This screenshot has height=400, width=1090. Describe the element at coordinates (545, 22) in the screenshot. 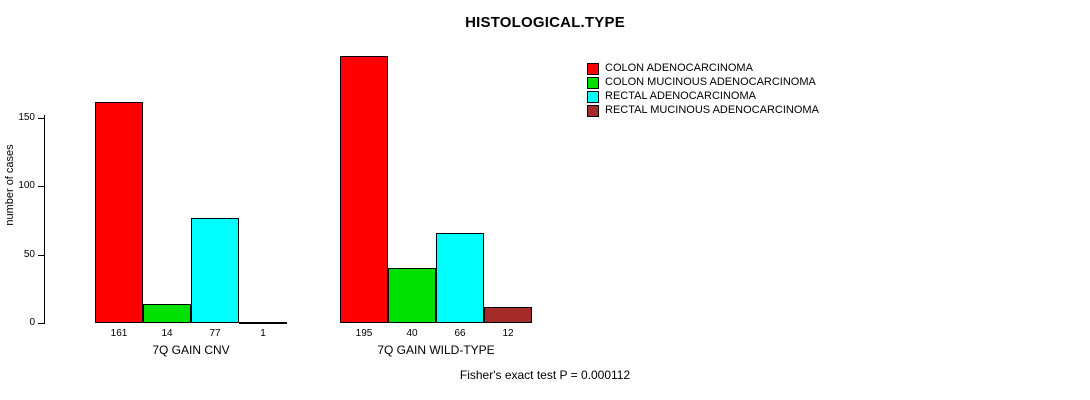

I see `chart-title: HISTOLOGICAL.TYPE` at that location.